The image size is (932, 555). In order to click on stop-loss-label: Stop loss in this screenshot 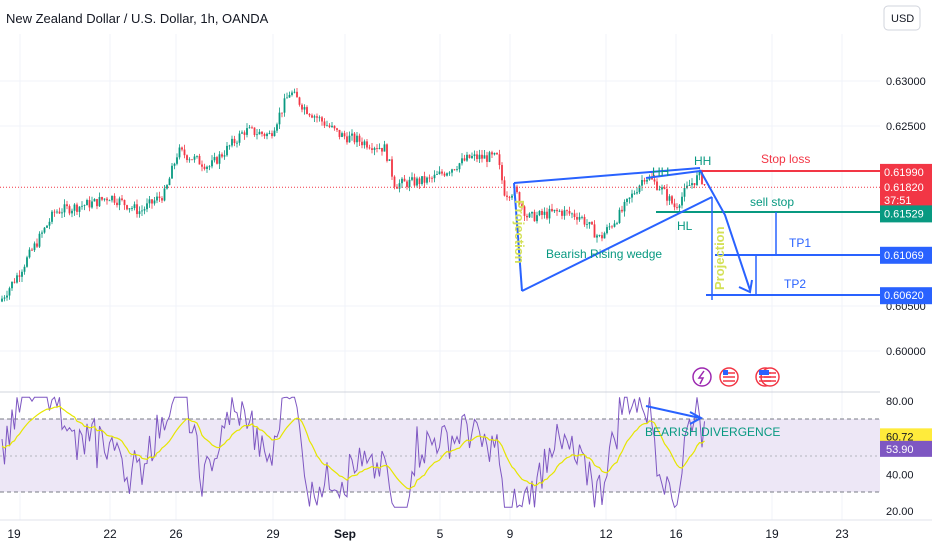, I will do `click(785, 159)`.